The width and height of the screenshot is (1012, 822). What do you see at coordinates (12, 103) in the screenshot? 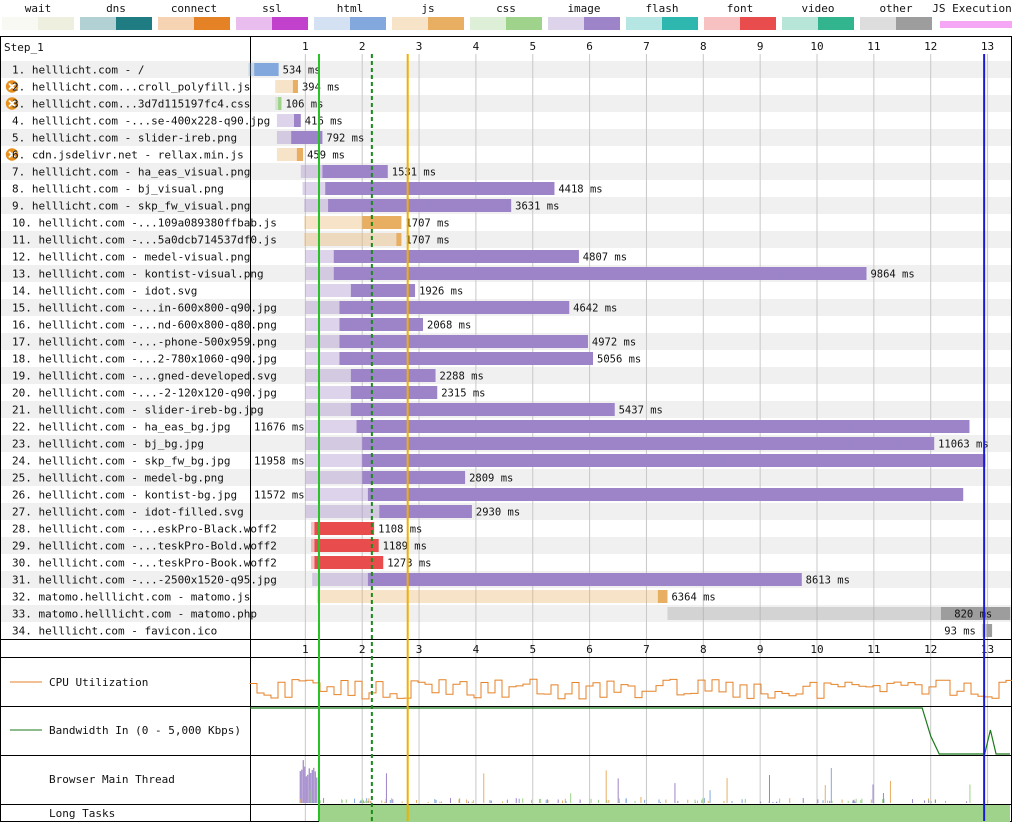
I see `error-icon-cross` at bounding box center [12, 103].